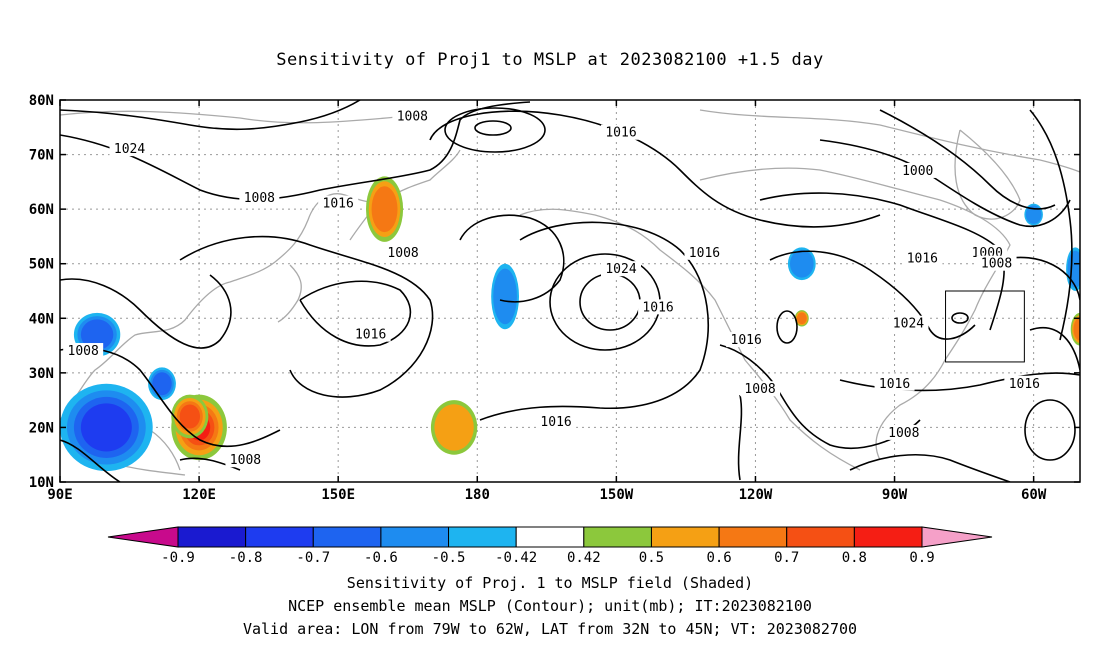 Image resolution: width=1100 pixels, height=650 pixels. What do you see at coordinates (957, 537) in the screenshot?
I see `colorbar-high-arrow` at bounding box center [957, 537].